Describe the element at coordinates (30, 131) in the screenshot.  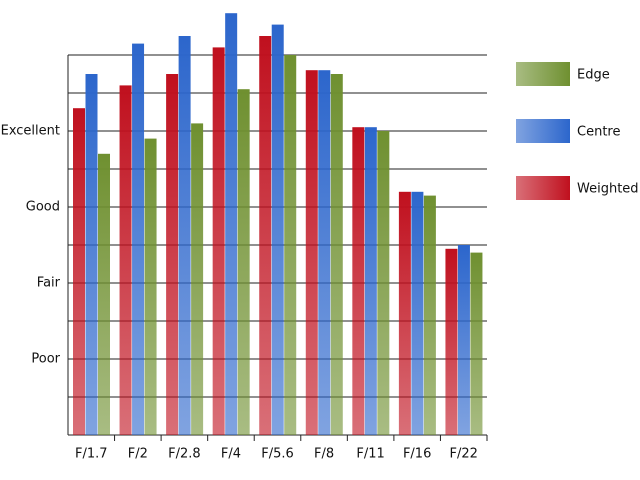
I see `y-tick-label: Excellent` at that location.